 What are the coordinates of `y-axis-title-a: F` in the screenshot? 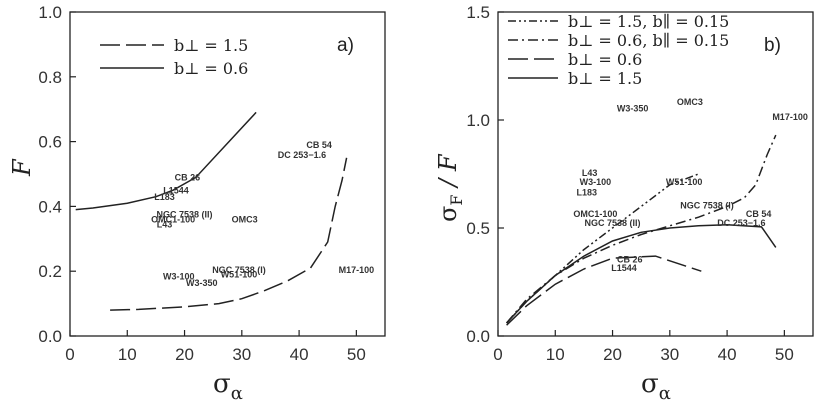 It's located at (22, 167).